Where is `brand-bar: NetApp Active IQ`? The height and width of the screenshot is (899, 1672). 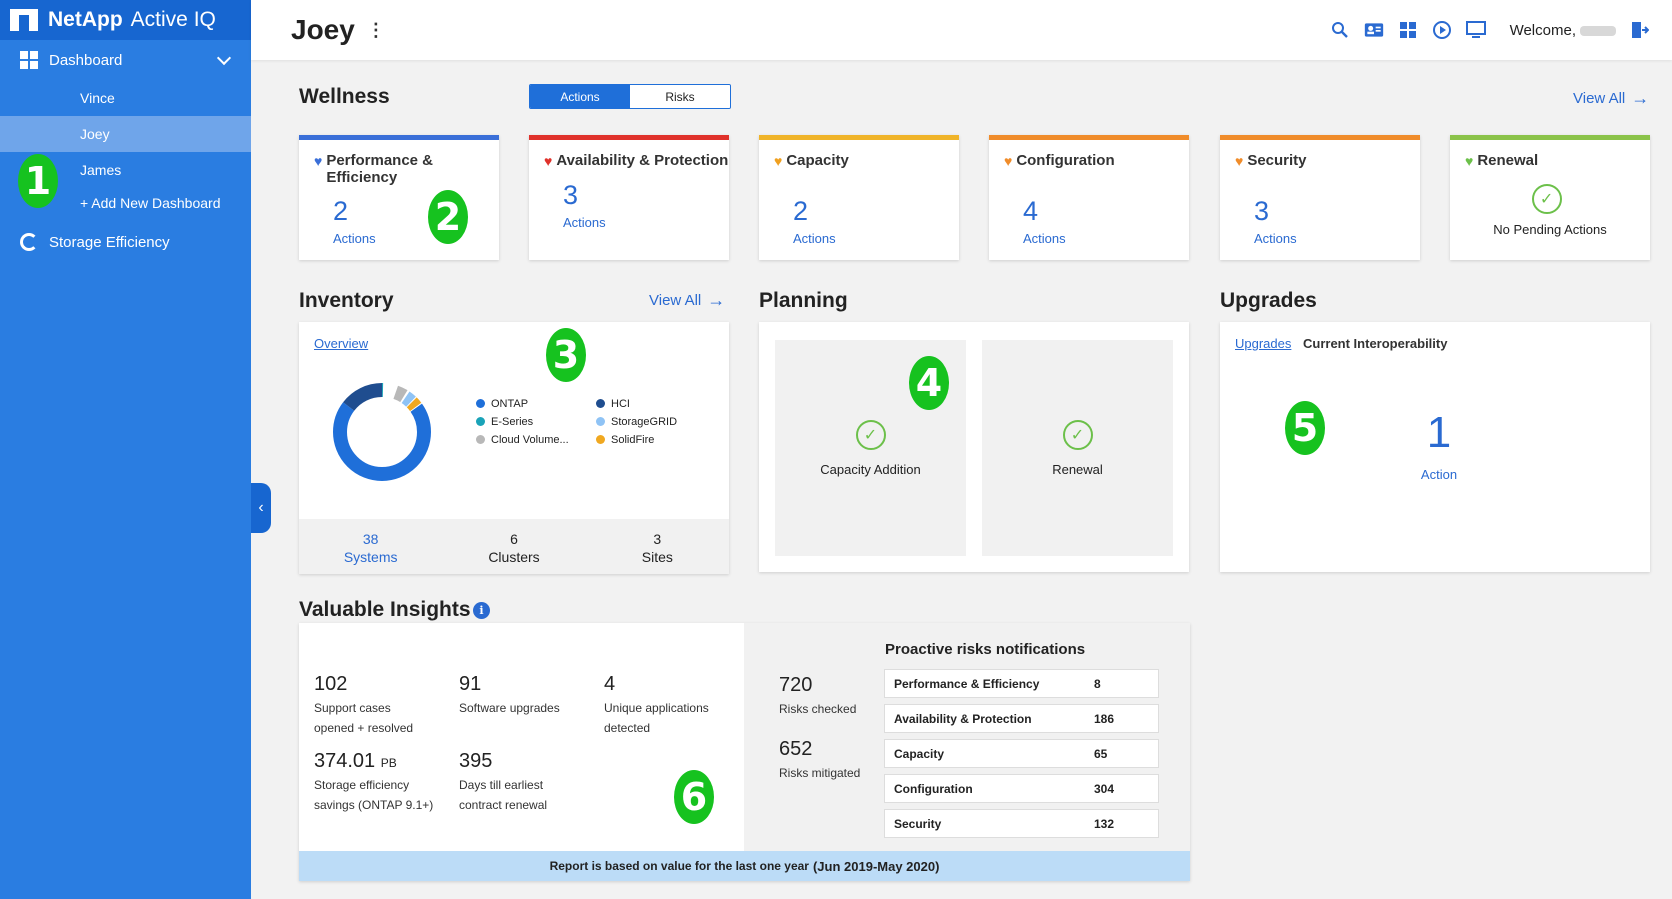
brand-bar: NetApp Active IQ is located at coordinates (125, 20).